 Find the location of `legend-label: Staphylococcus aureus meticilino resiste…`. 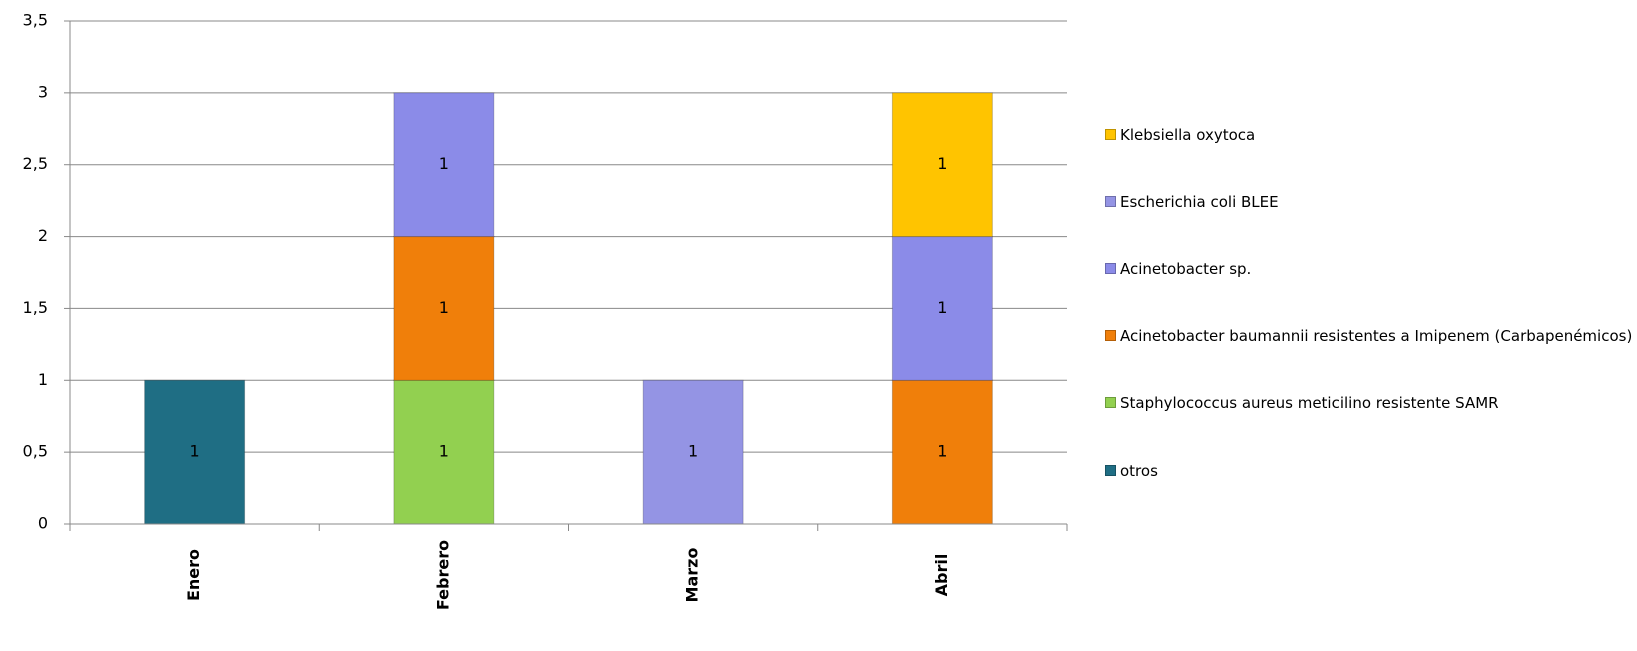

legend-label: Staphylococcus aureus meticilino resiste… is located at coordinates (1309, 403).